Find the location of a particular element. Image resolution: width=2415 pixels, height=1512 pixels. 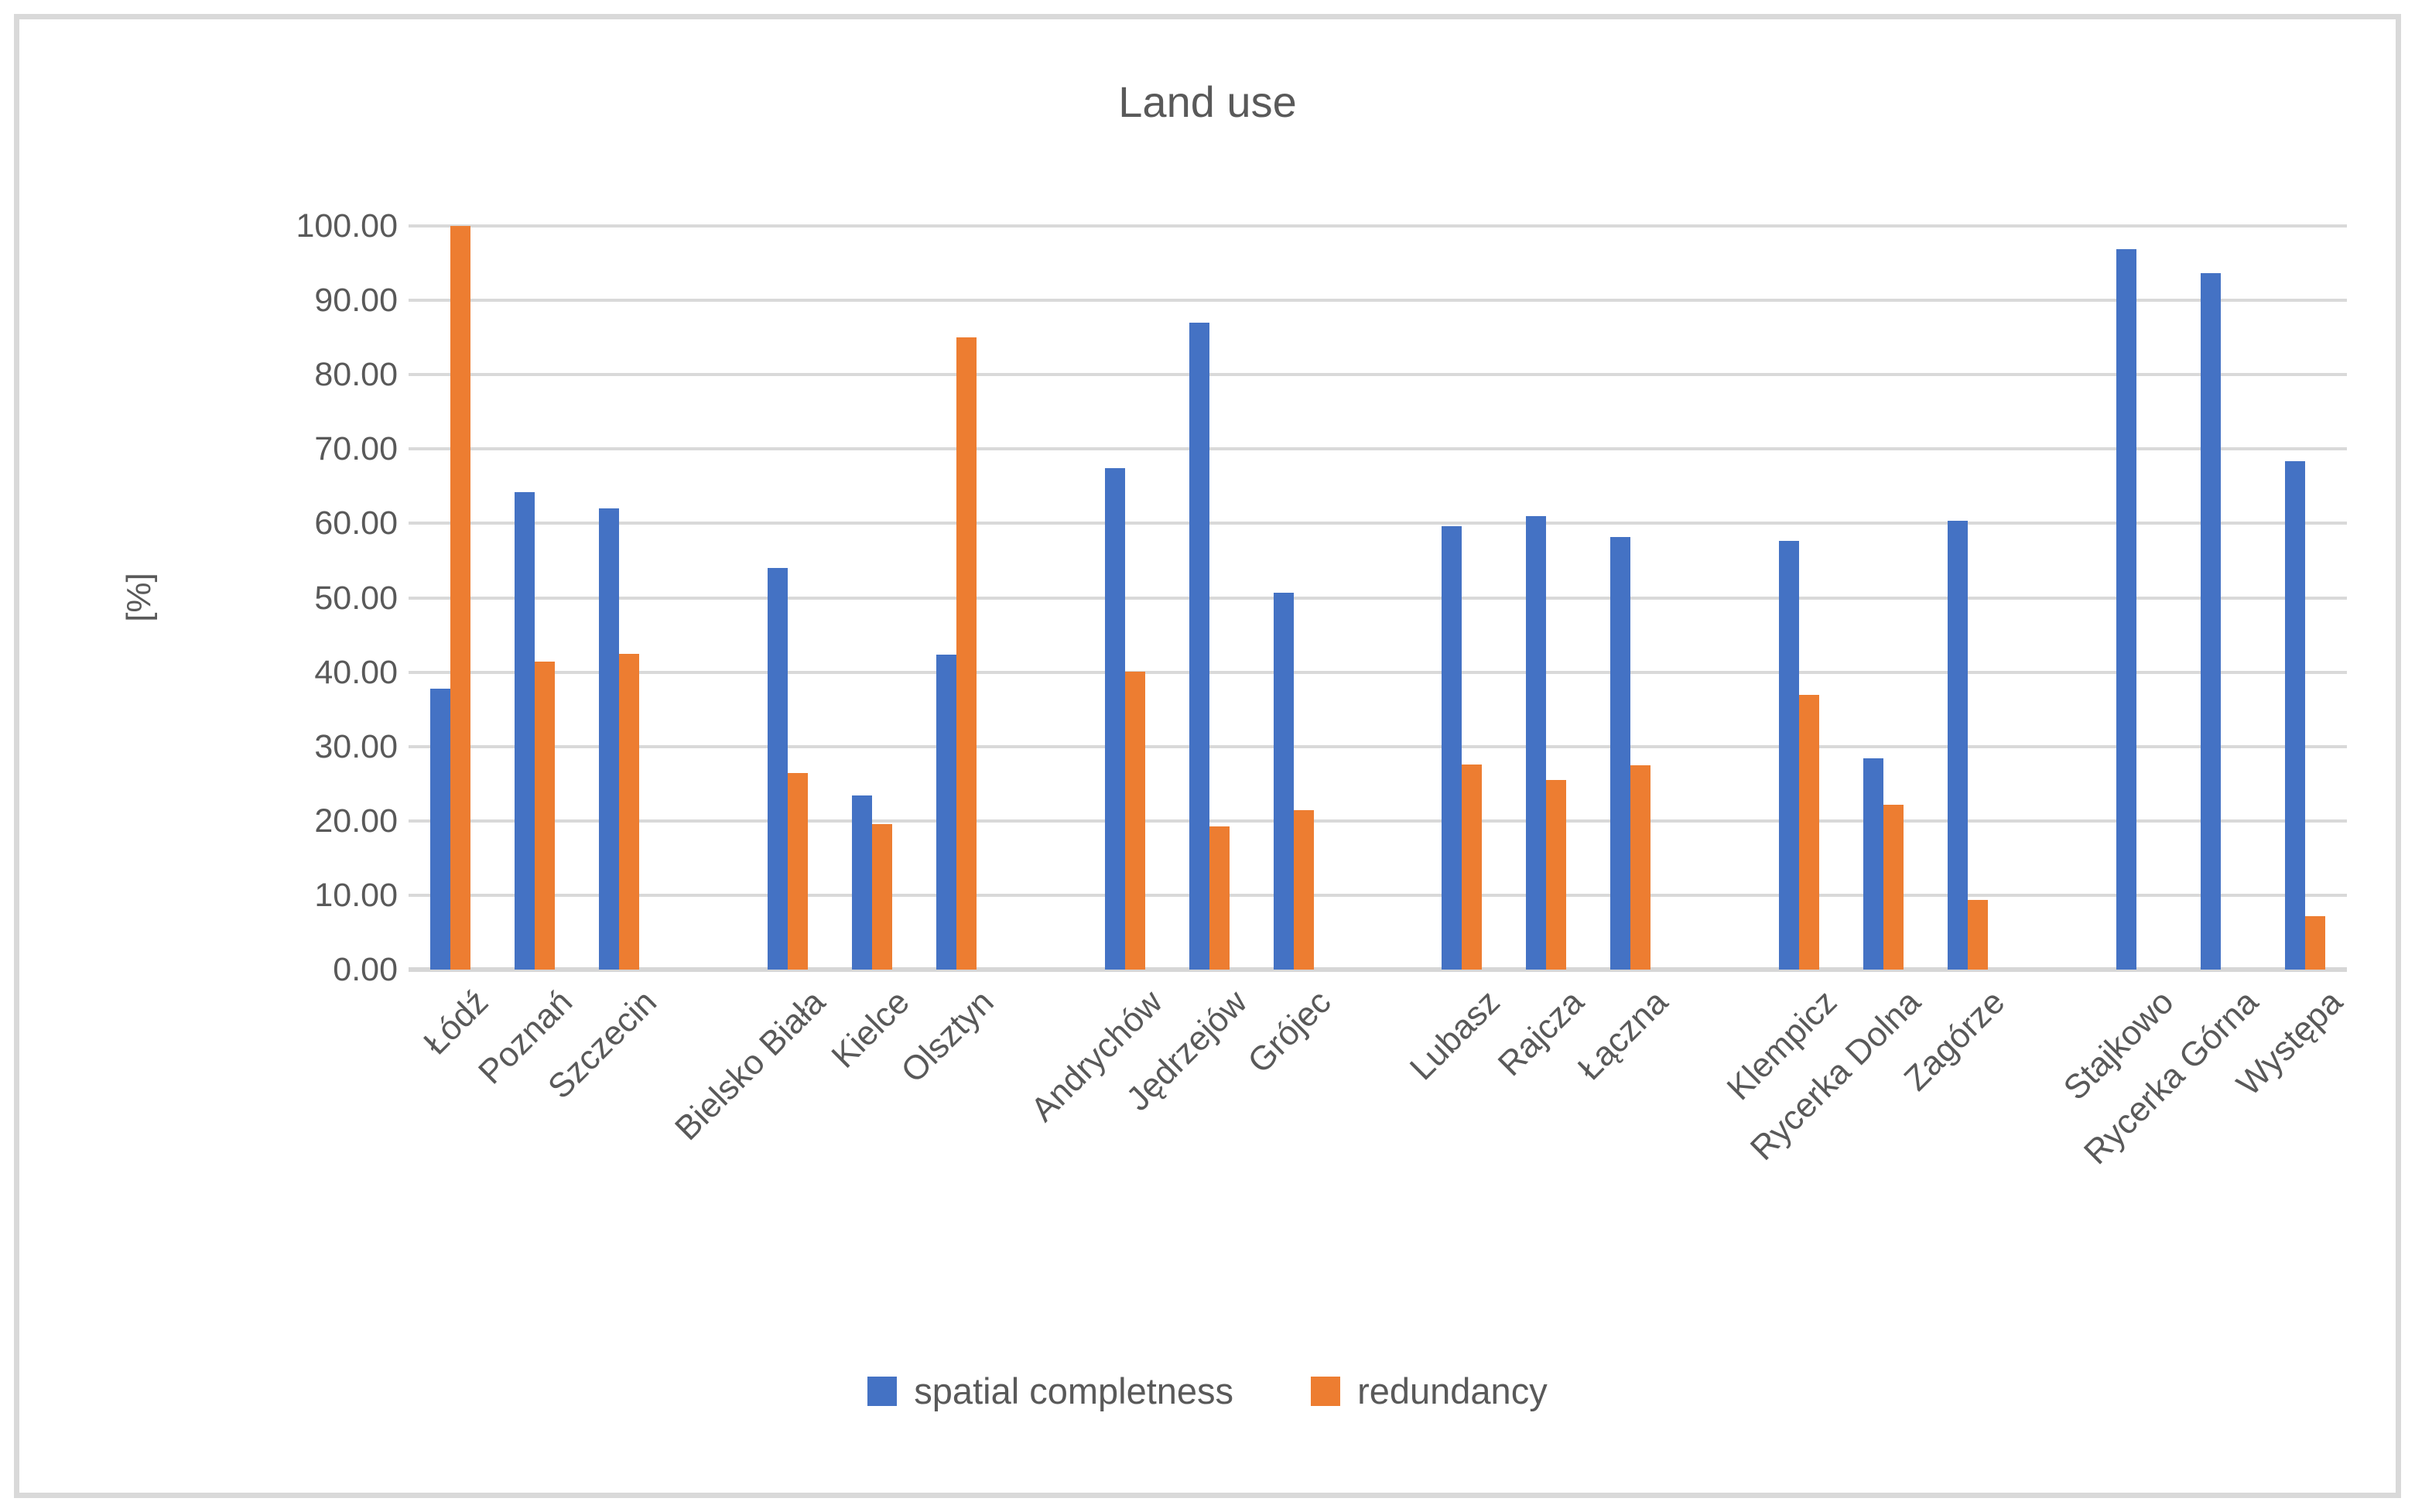

bar-redundancy-łódź is located at coordinates (460, 598).